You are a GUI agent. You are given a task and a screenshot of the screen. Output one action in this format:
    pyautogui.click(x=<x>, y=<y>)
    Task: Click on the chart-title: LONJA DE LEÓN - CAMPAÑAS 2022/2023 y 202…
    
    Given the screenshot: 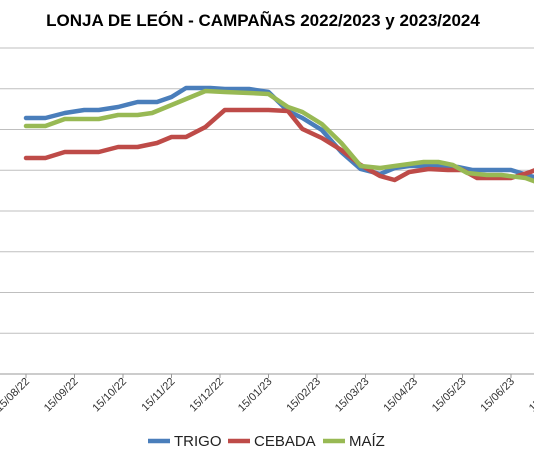 What is the action you would take?
    pyautogui.click(x=263, y=20)
    